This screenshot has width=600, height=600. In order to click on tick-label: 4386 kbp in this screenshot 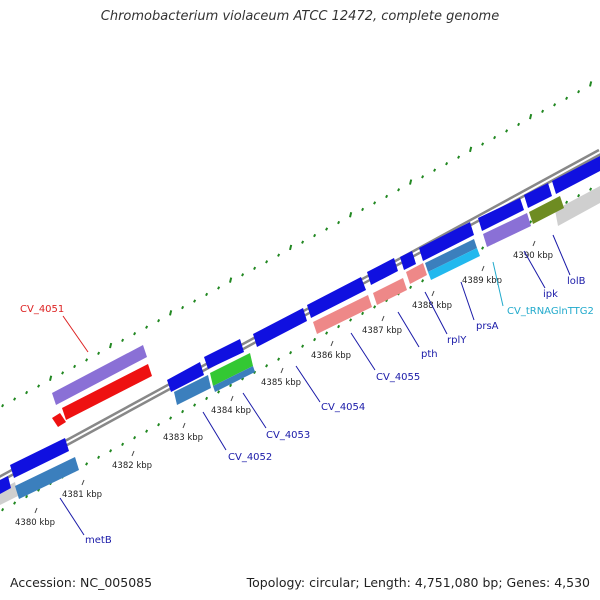, I will do `click(331, 356)`.